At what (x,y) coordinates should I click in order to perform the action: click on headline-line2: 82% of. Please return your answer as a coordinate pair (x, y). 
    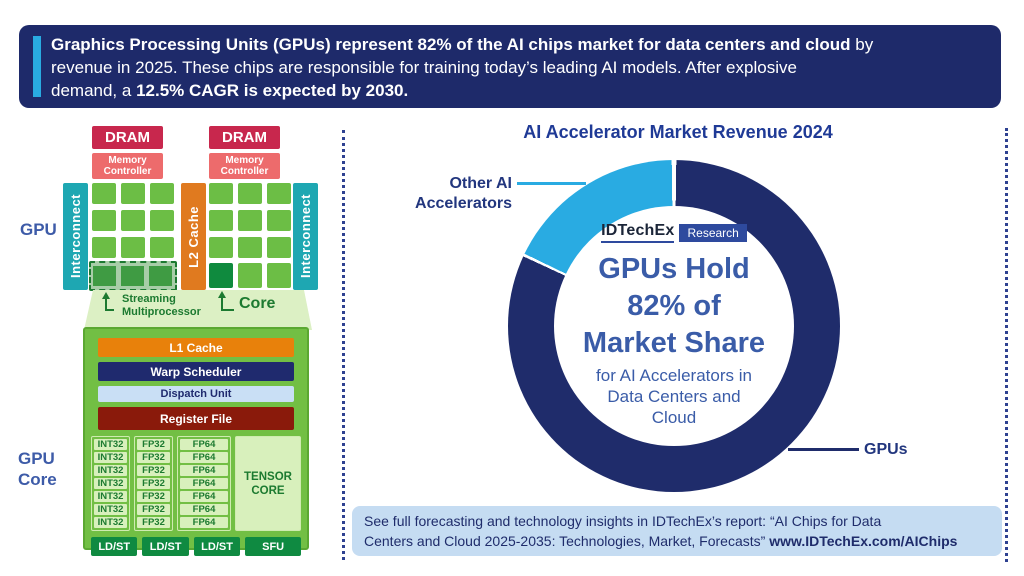
    Looking at the image, I should click on (674, 306).